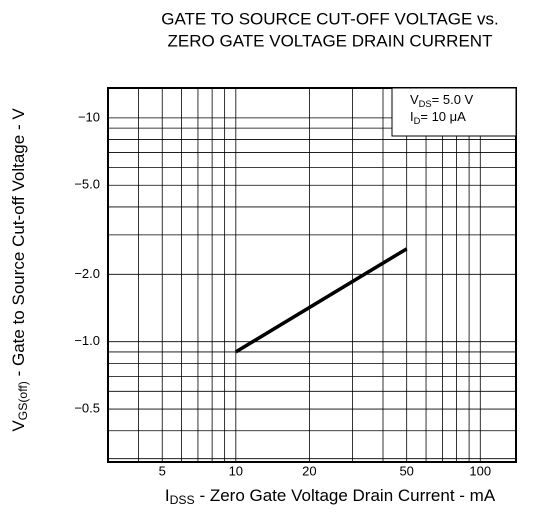 The width and height of the screenshot is (547, 513). What do you see at coordinates (309, 470) in the screenshot?
I see `x-tick-label: 20` at bounding box center [309, 470].